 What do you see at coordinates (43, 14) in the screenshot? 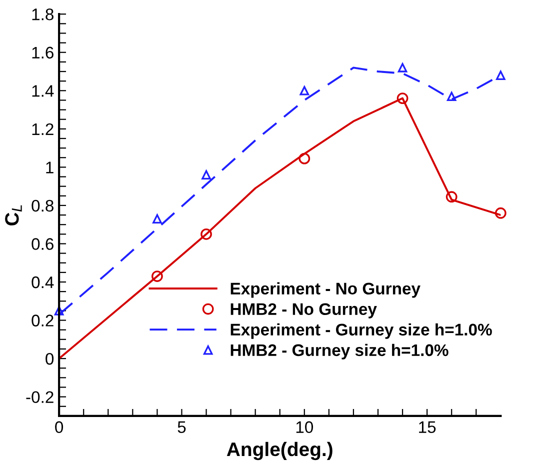
I see `y-tick-label: 1.8` at bounding box center [43, 14].